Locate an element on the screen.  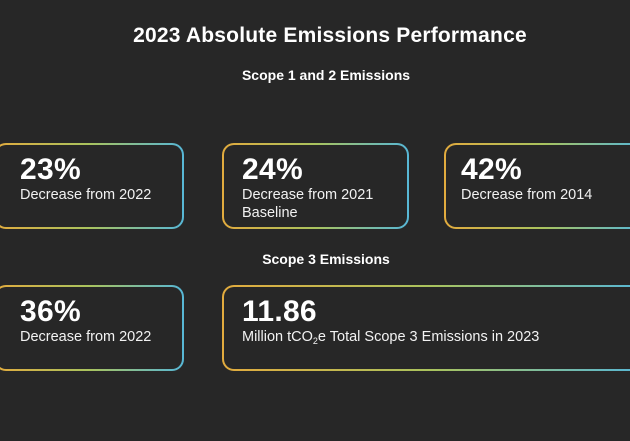
stat-card-decrease-2021-baseline: 24% Decrease from 2021 Baseline is located at coordinates (315, 186).